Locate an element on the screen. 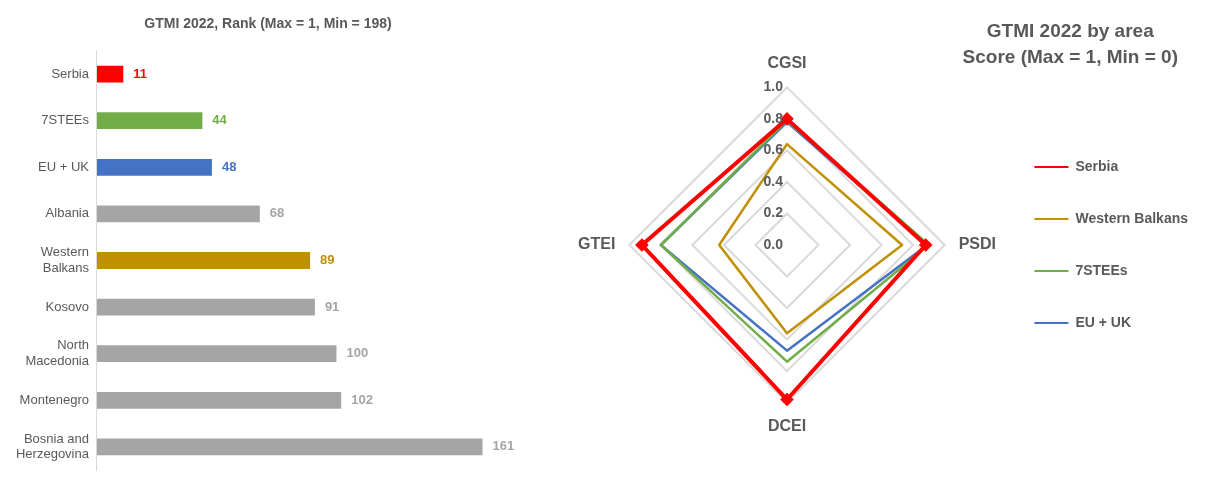  legend-label: Serbia is located at coordinates (1097, 165).